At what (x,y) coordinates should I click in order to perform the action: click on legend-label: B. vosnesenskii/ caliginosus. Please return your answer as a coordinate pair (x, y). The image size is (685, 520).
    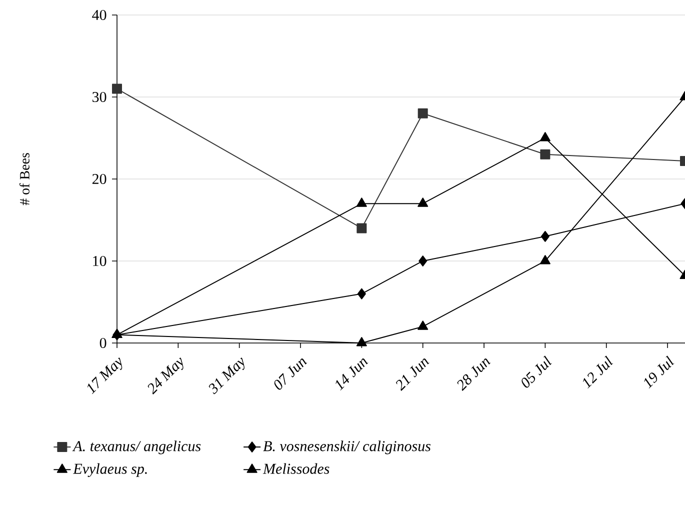
    Looking at the image, I should click on (347, 447).